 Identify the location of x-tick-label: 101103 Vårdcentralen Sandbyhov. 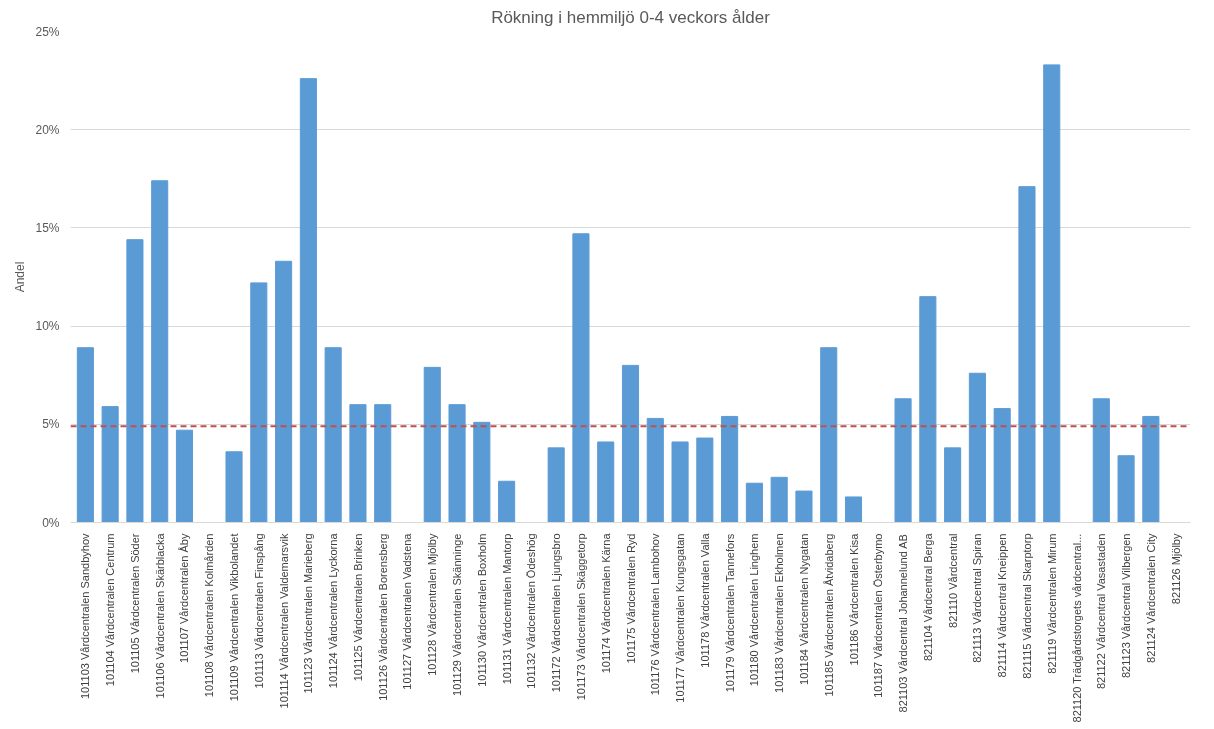
(85, 616).